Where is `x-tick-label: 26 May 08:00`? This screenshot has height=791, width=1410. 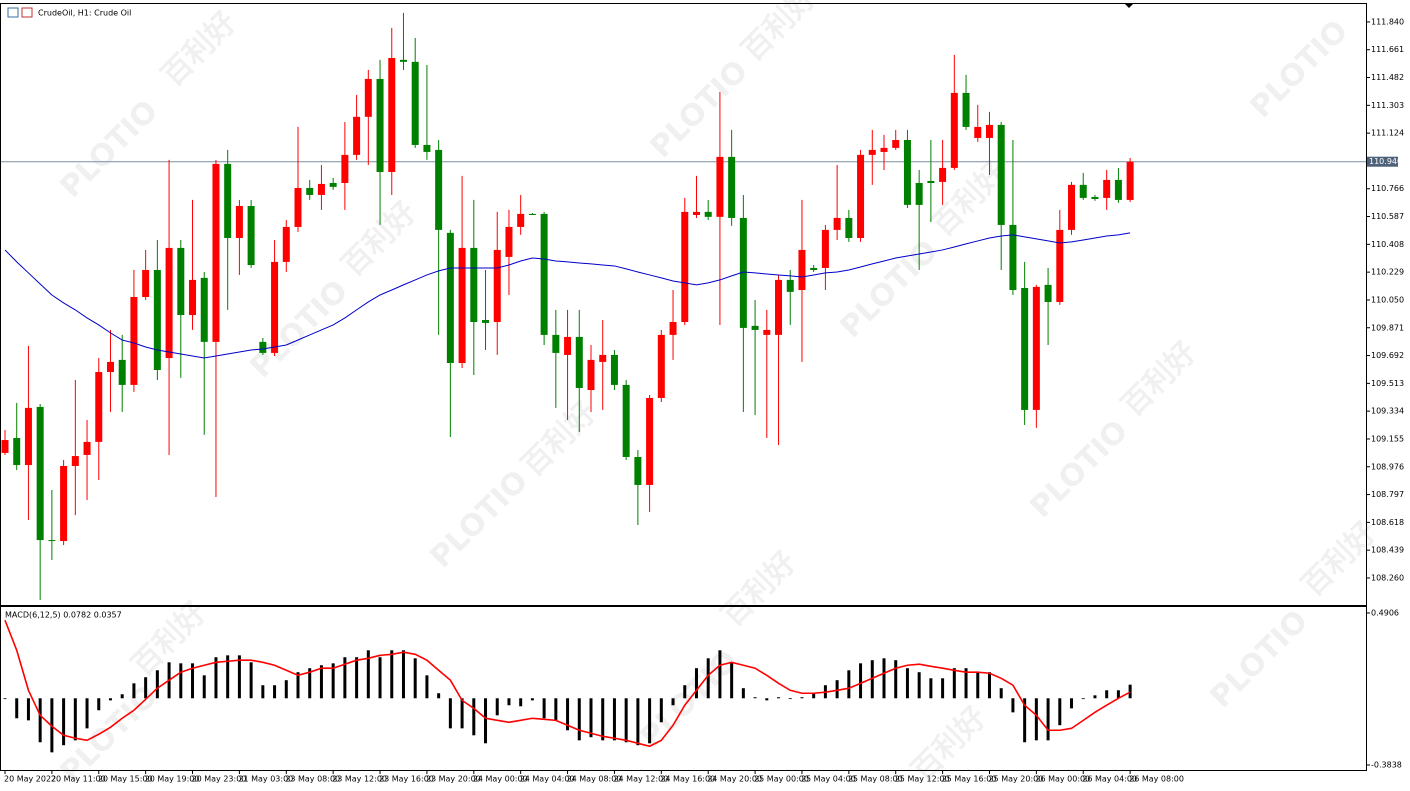 x-tick-label: 26 May 08:00 is located at coordinates (1156, 779).